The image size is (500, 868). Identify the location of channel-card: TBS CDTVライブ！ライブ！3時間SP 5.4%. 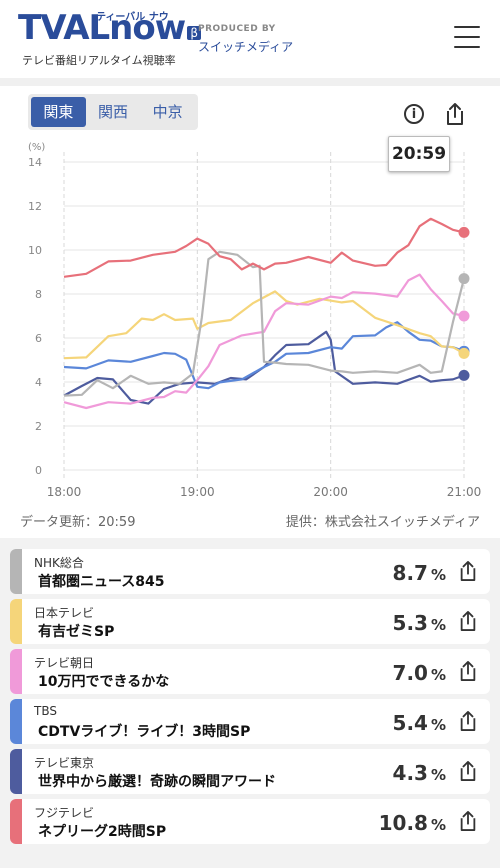
(250, 721).